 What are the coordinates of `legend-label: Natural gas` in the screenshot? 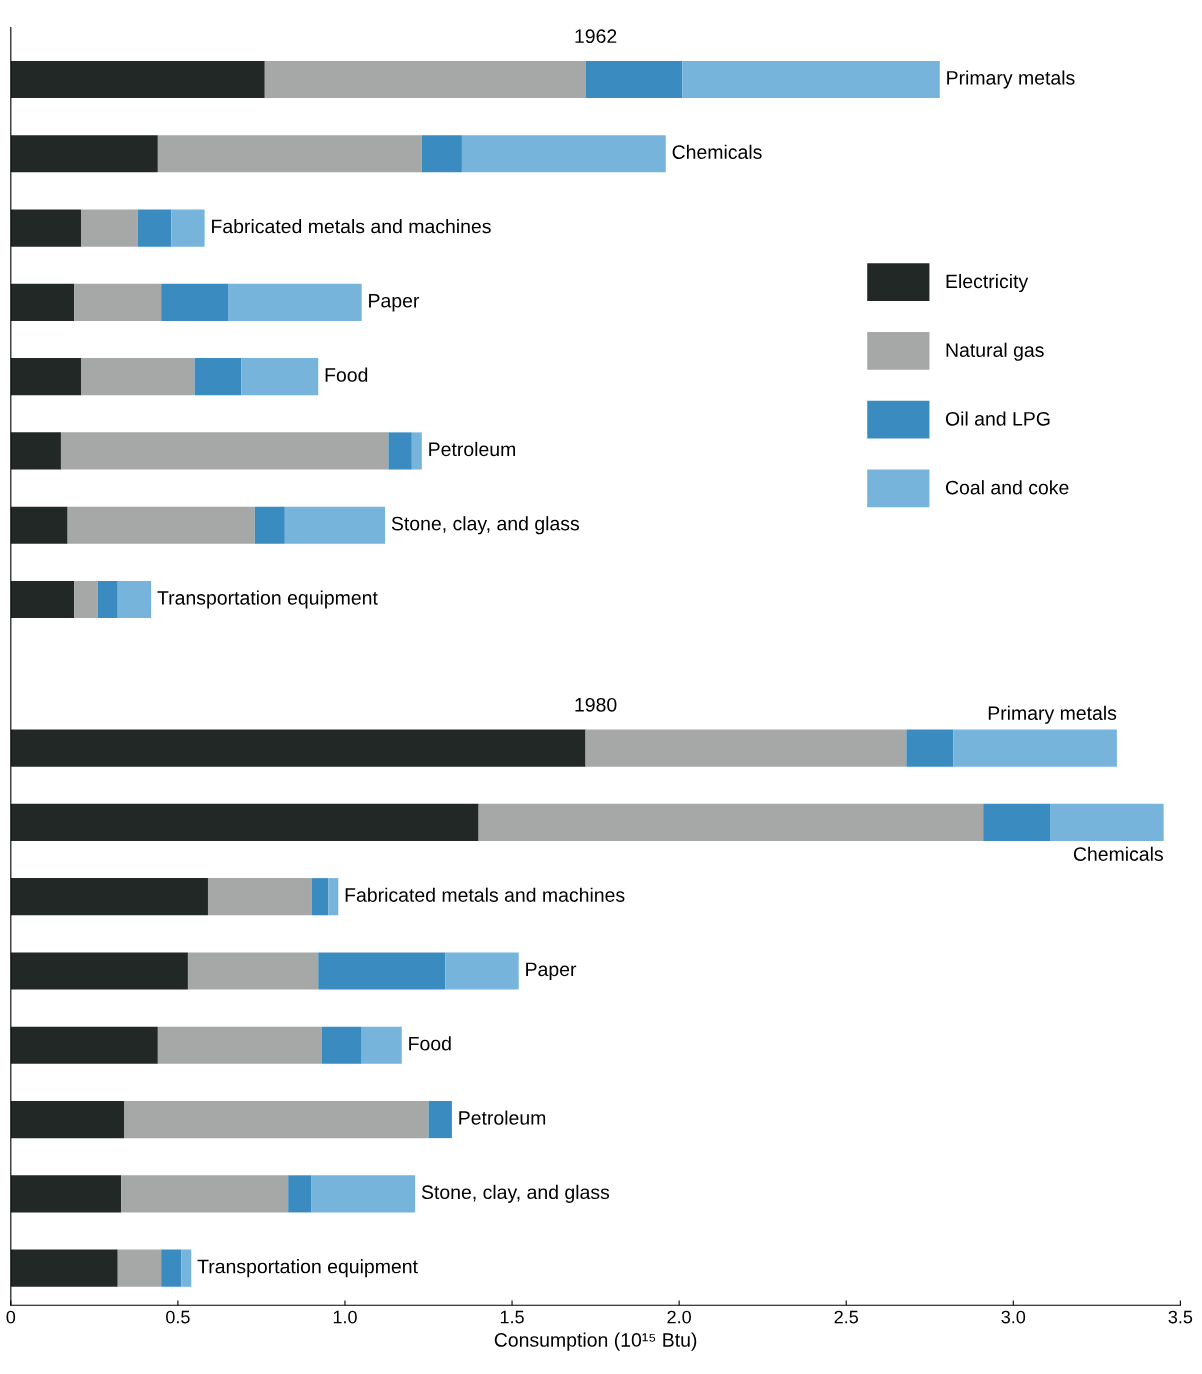 It's located at (995, 351).